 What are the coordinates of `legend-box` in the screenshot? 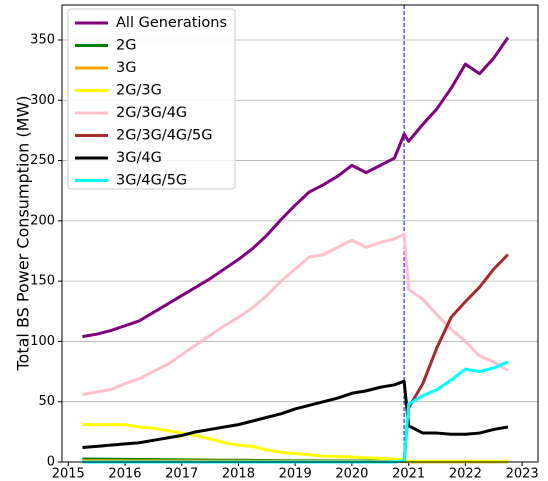 It's located at (151, 99).